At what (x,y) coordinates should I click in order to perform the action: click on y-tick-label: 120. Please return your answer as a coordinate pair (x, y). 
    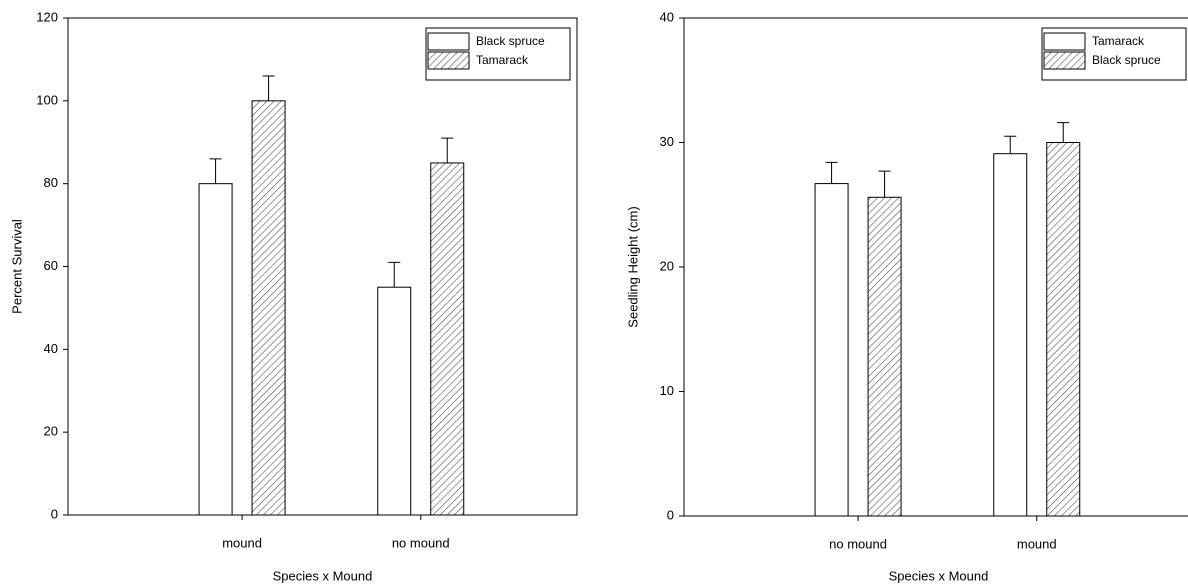
    Looking at the image, I should click on (47, 16).